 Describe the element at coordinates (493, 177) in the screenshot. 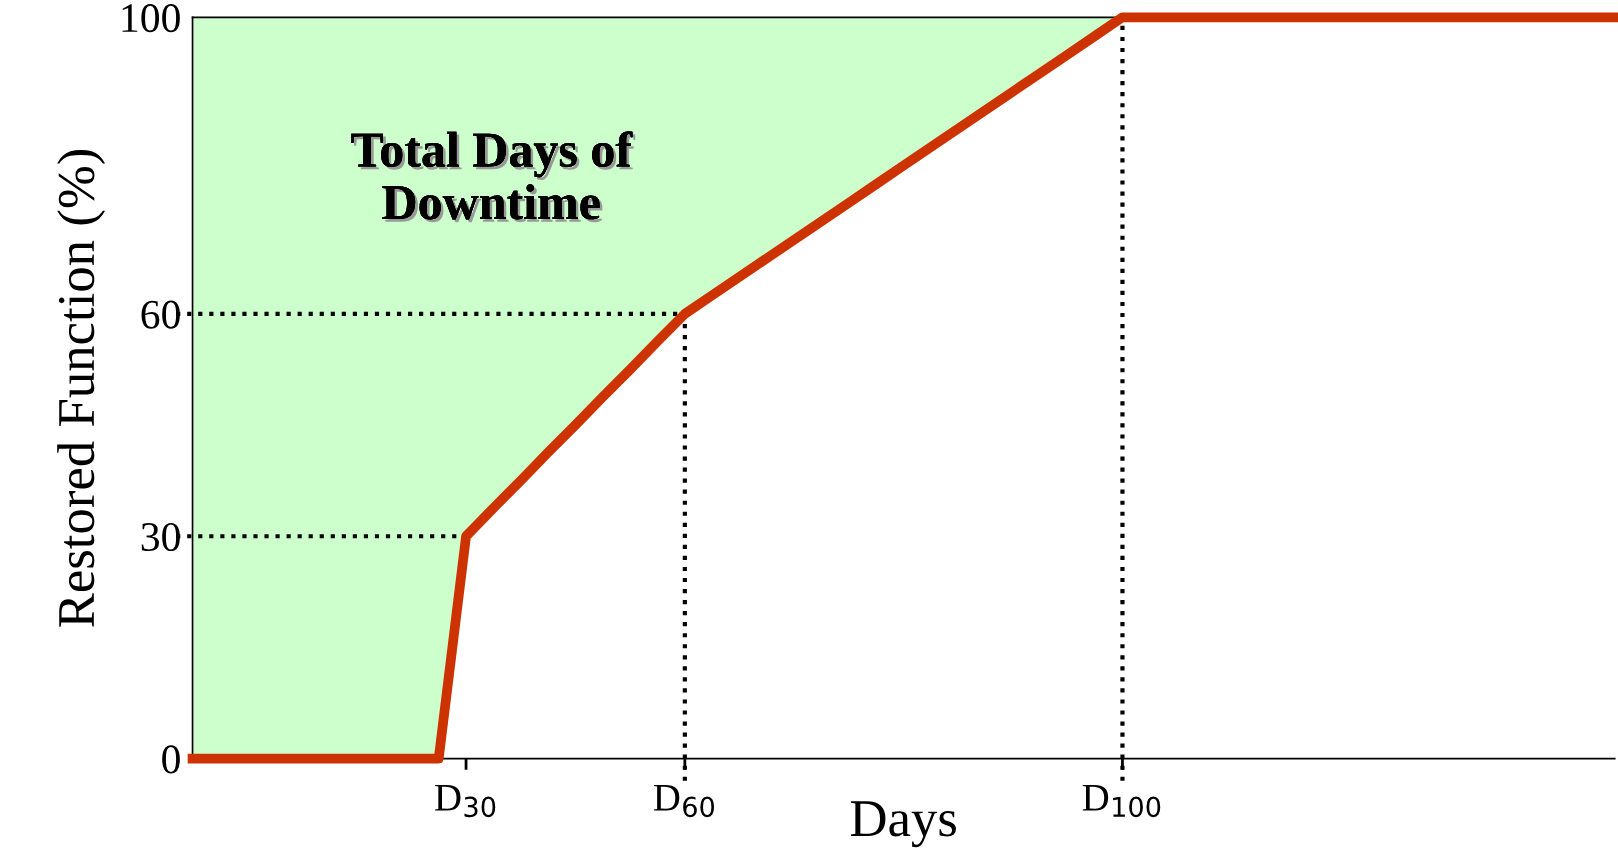

I see `annotation: Total Days of Downtime` at that location.